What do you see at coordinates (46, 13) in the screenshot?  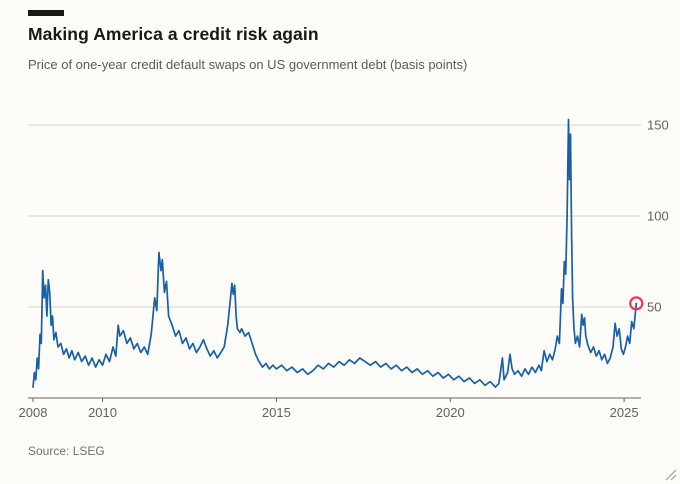 I see `title-rule` at bounding box center [46, 13].